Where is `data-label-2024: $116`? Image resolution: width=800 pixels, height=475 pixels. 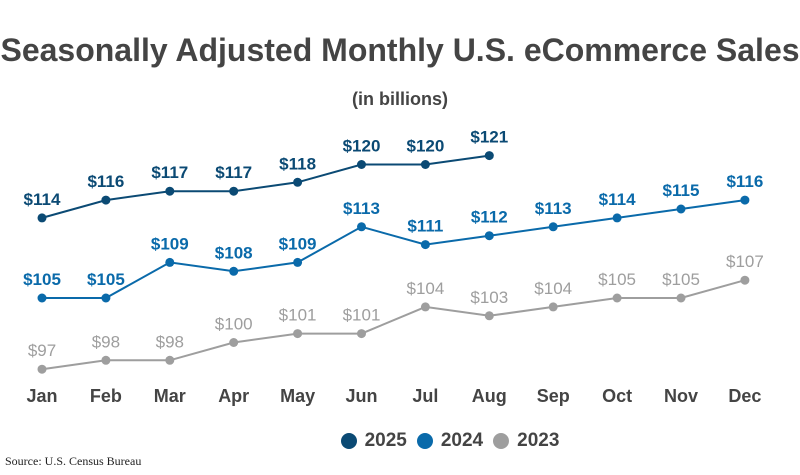 data-label-2024: $116 is located at coordinates (744, 181).